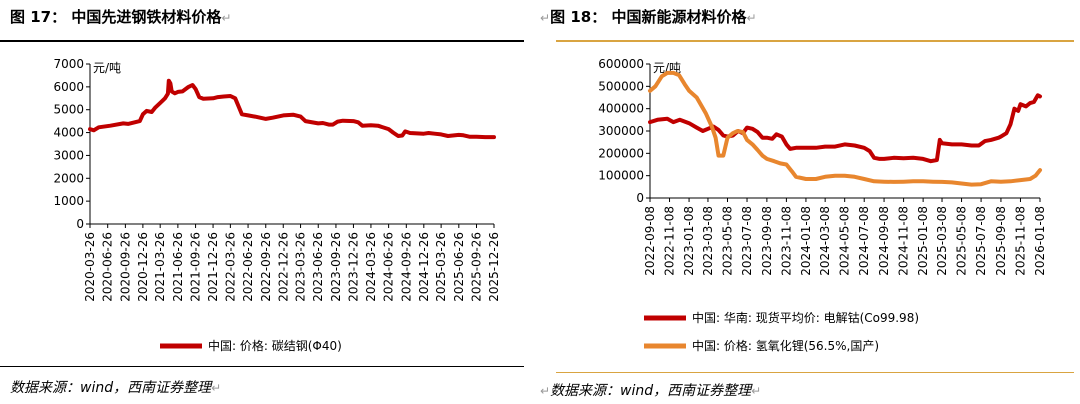 The height and width of the screenshot is (404, 1080). What do you see at coordinates (581, 17) in the screenshot?
I see `figure-18-number: 18` at bounding box center [581, 17].